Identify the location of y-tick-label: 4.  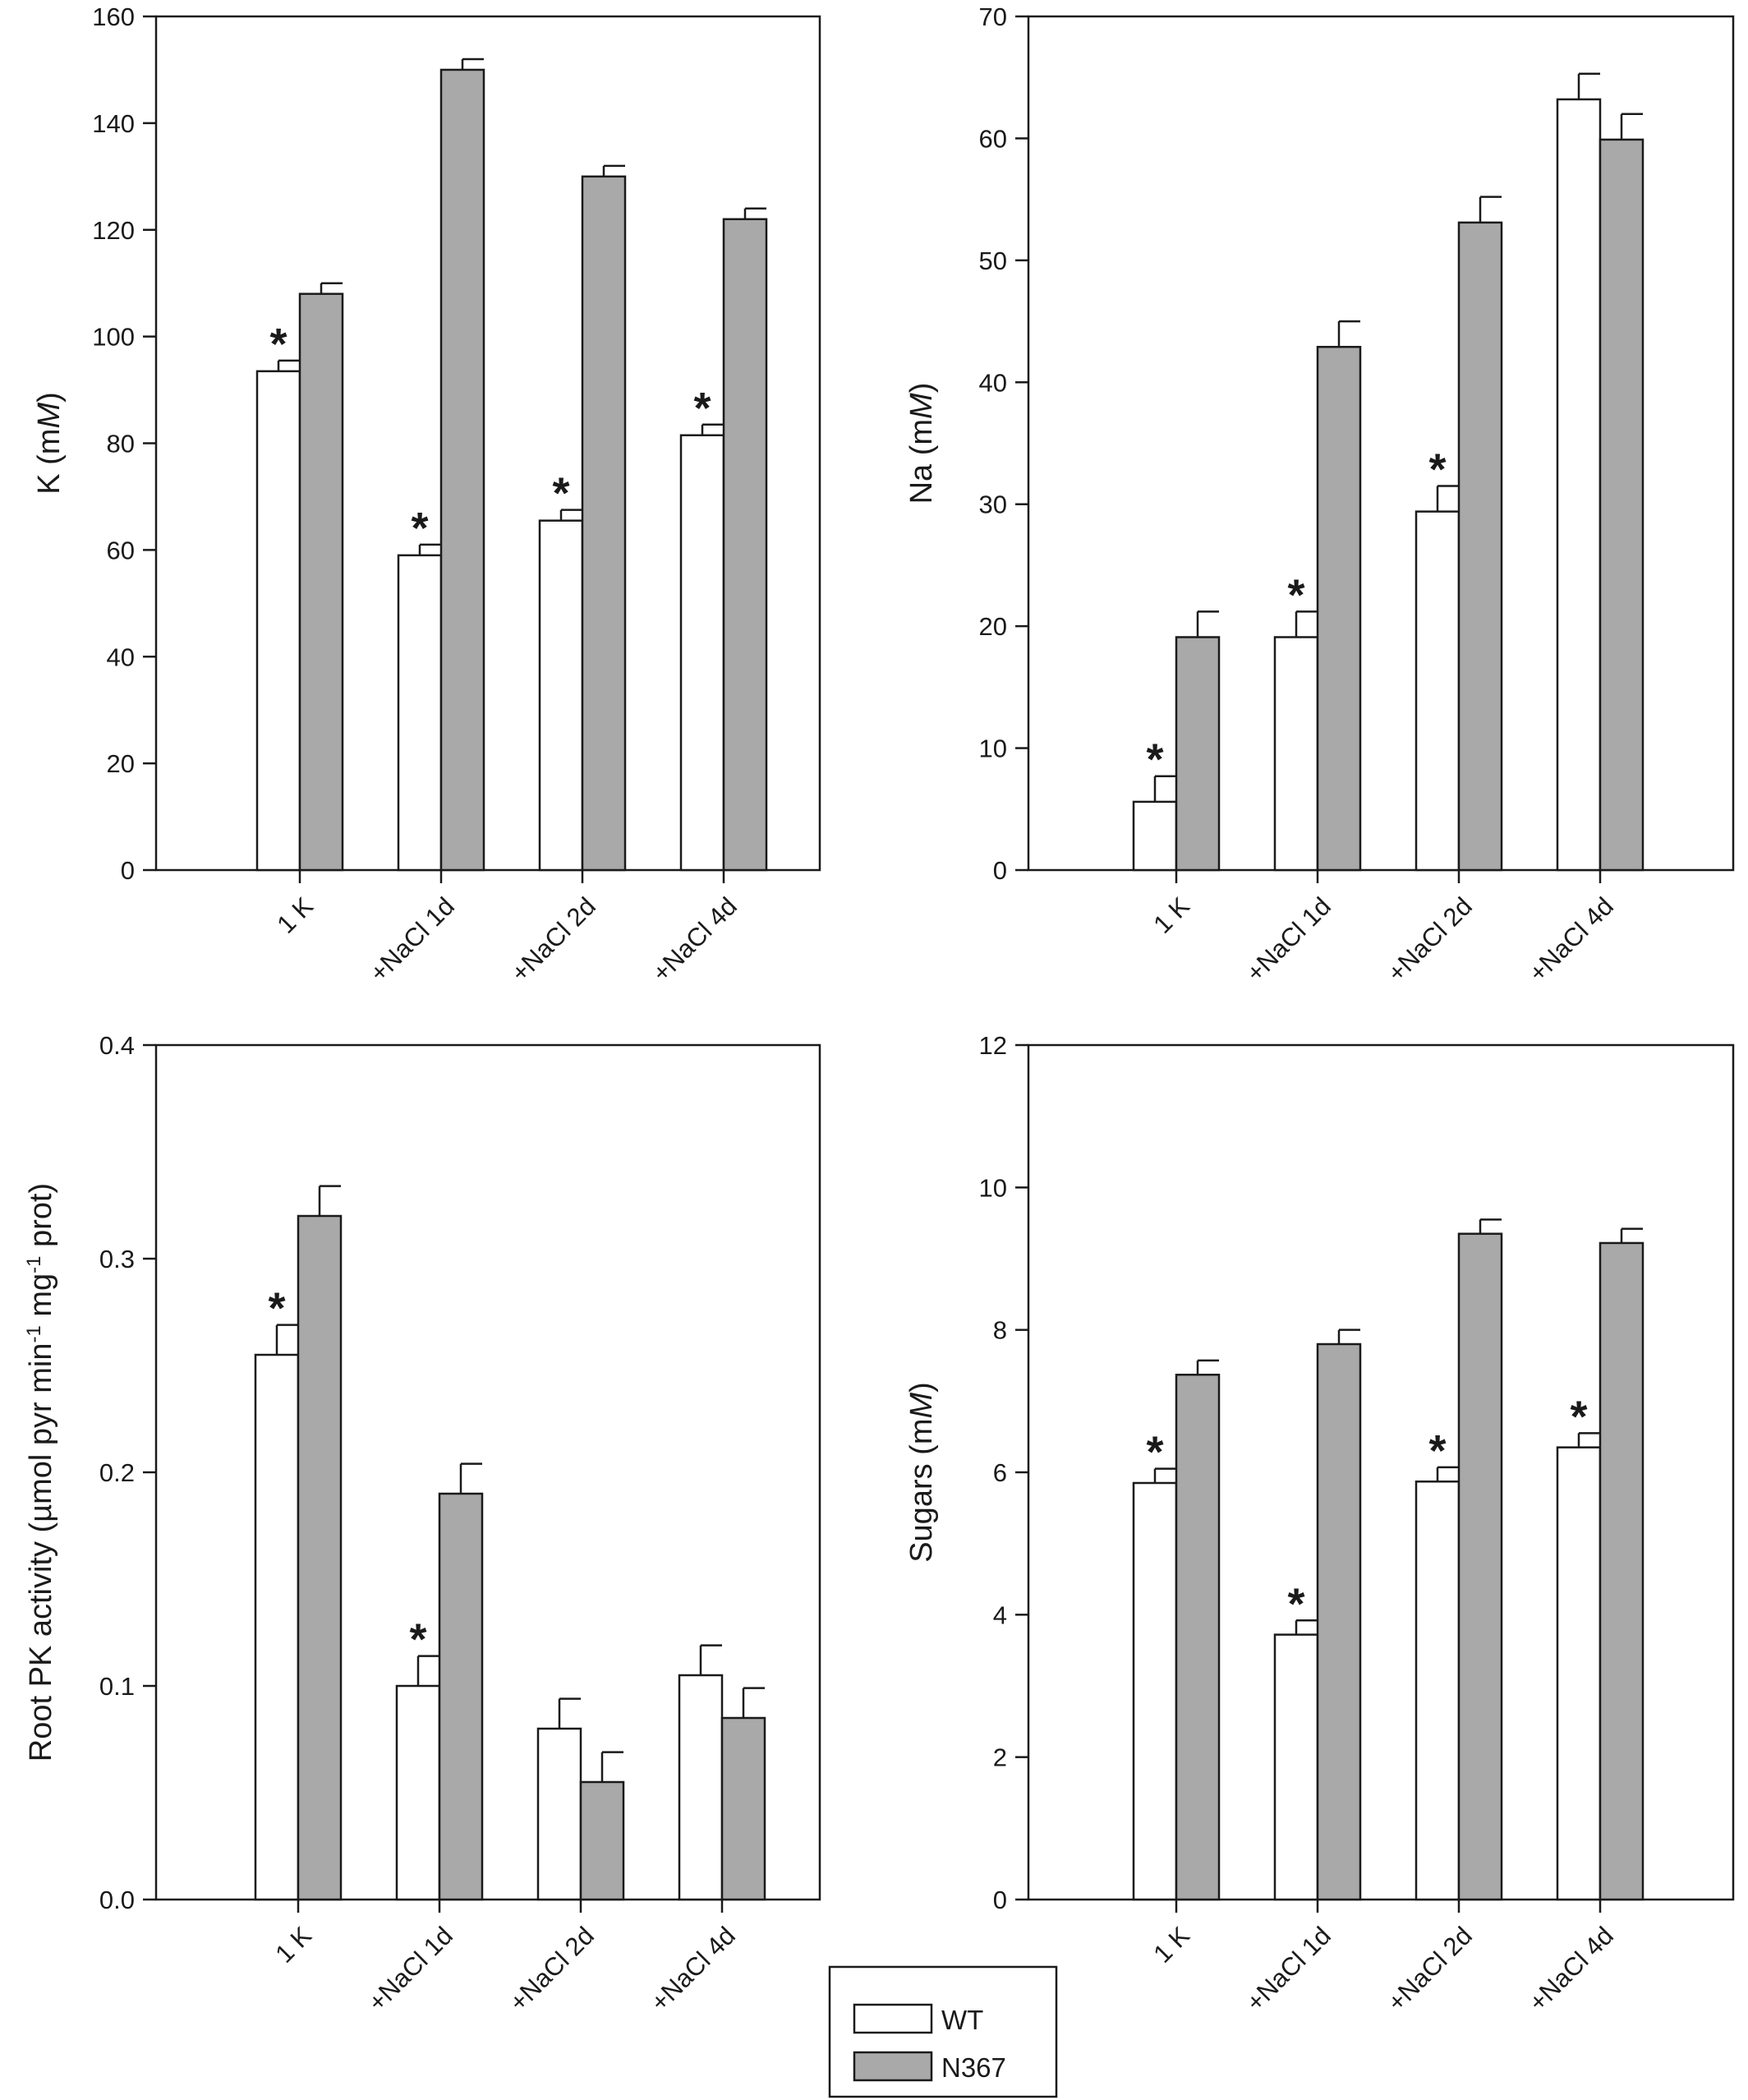
(1000, 1614).